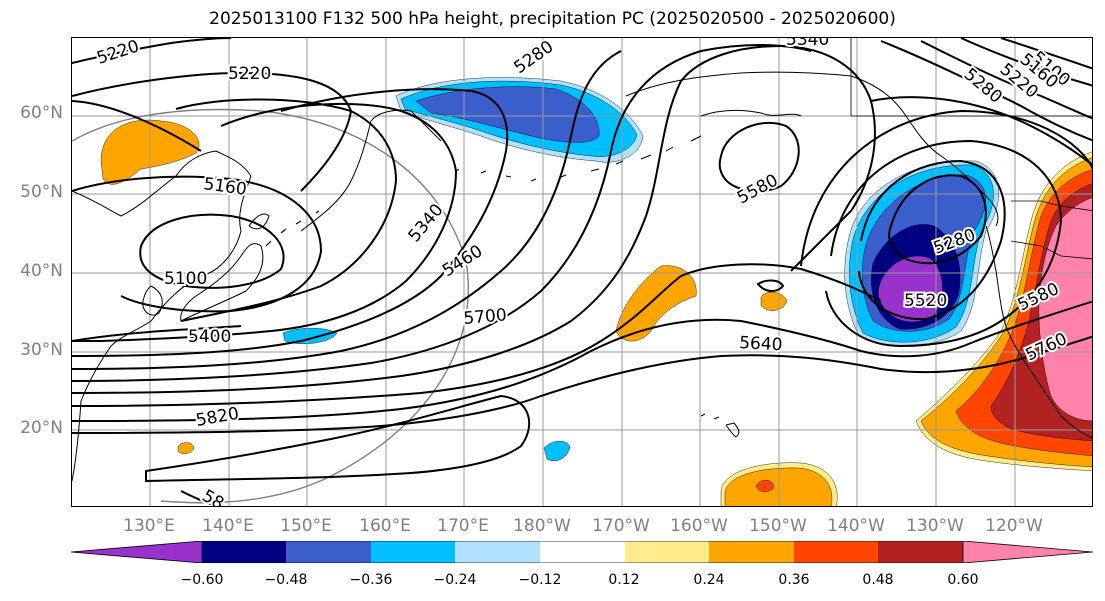 This screenshot has height=601, width=1105. What do you see at coordinates (213, 496) in the screenshot?
I see `contour-label: 58` at bounding box center [213, 496].